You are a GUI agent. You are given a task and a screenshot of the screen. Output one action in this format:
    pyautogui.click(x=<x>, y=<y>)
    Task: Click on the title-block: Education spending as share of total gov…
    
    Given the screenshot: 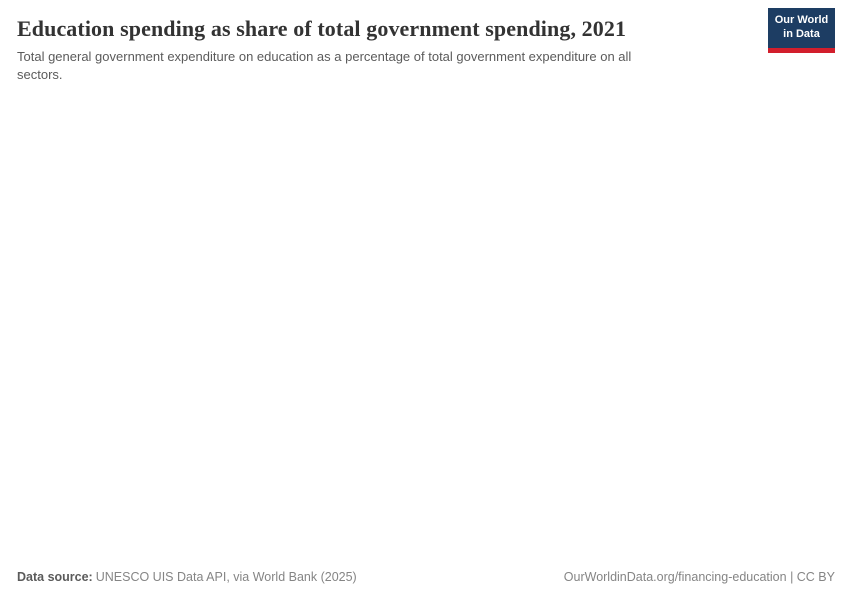 What is the action you would take?
    pyautogui.click(x=347, y=46)
    